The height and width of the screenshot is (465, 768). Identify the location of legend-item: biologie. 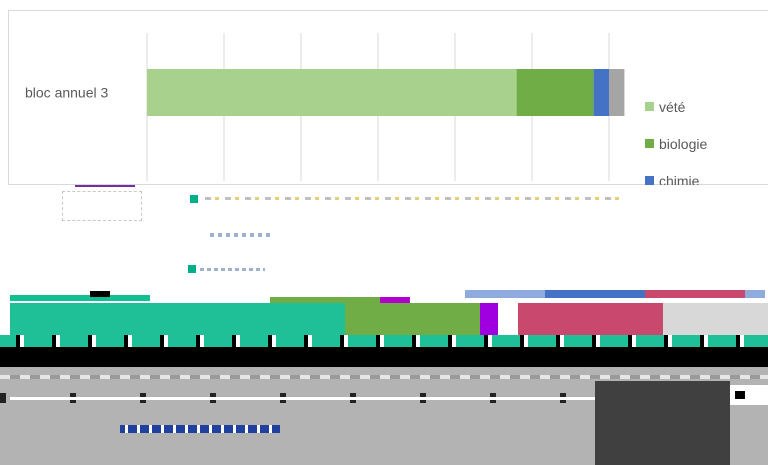
(700, 143).